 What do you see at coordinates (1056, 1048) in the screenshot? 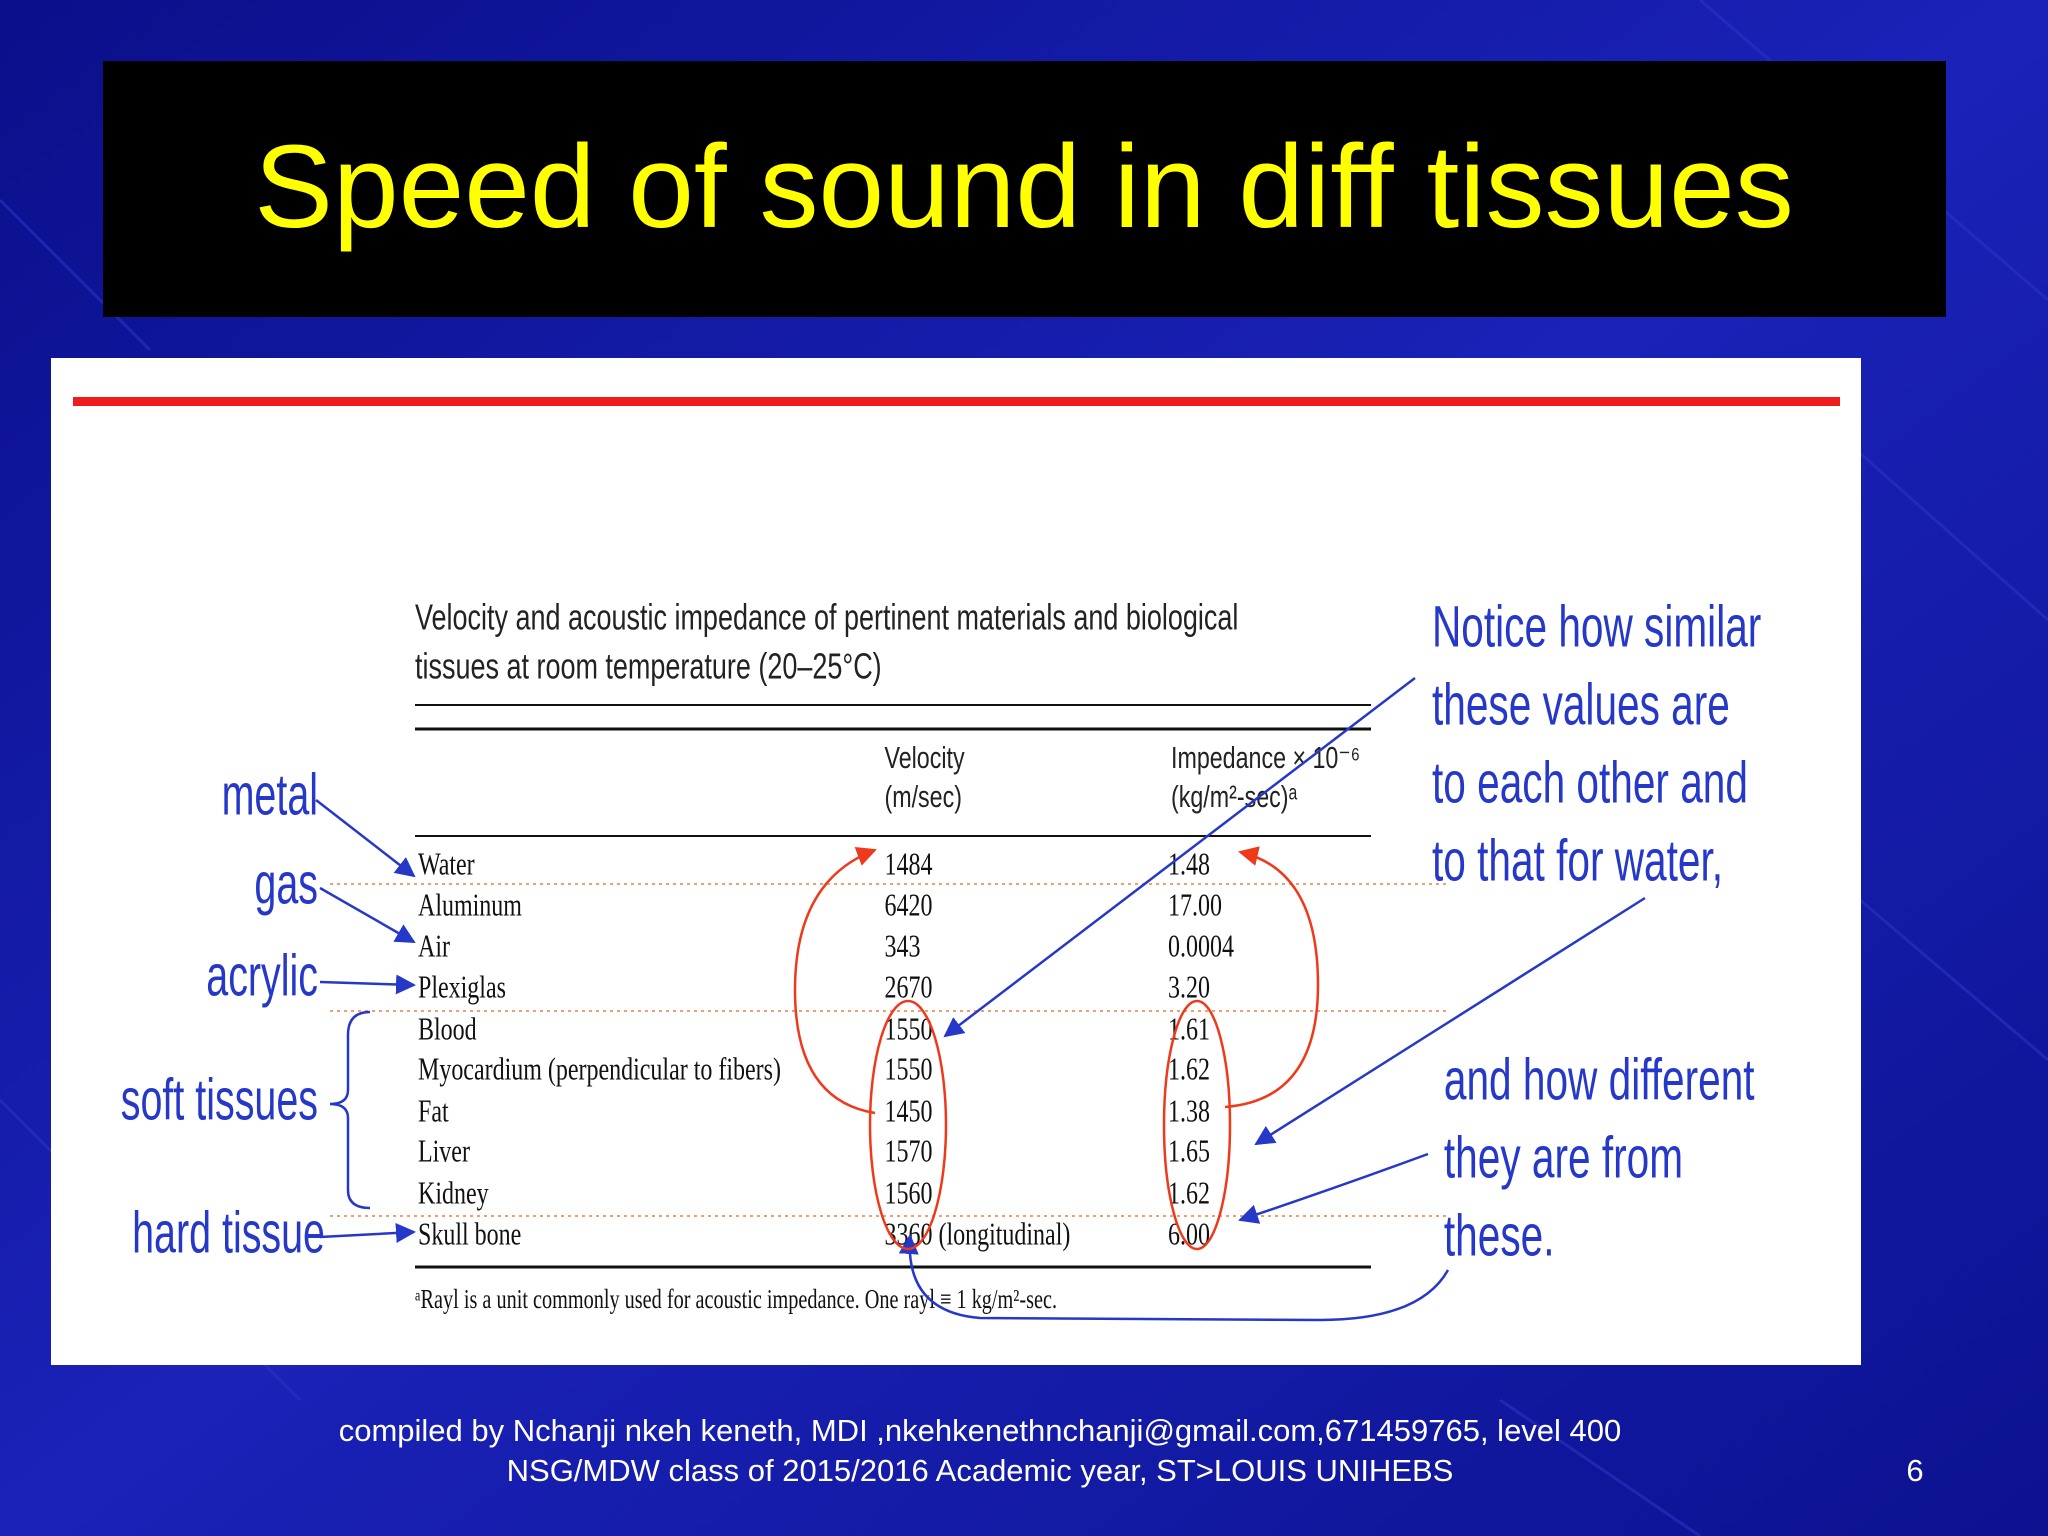
I see `highlight-circles` at bounding box center [1056, 1048].